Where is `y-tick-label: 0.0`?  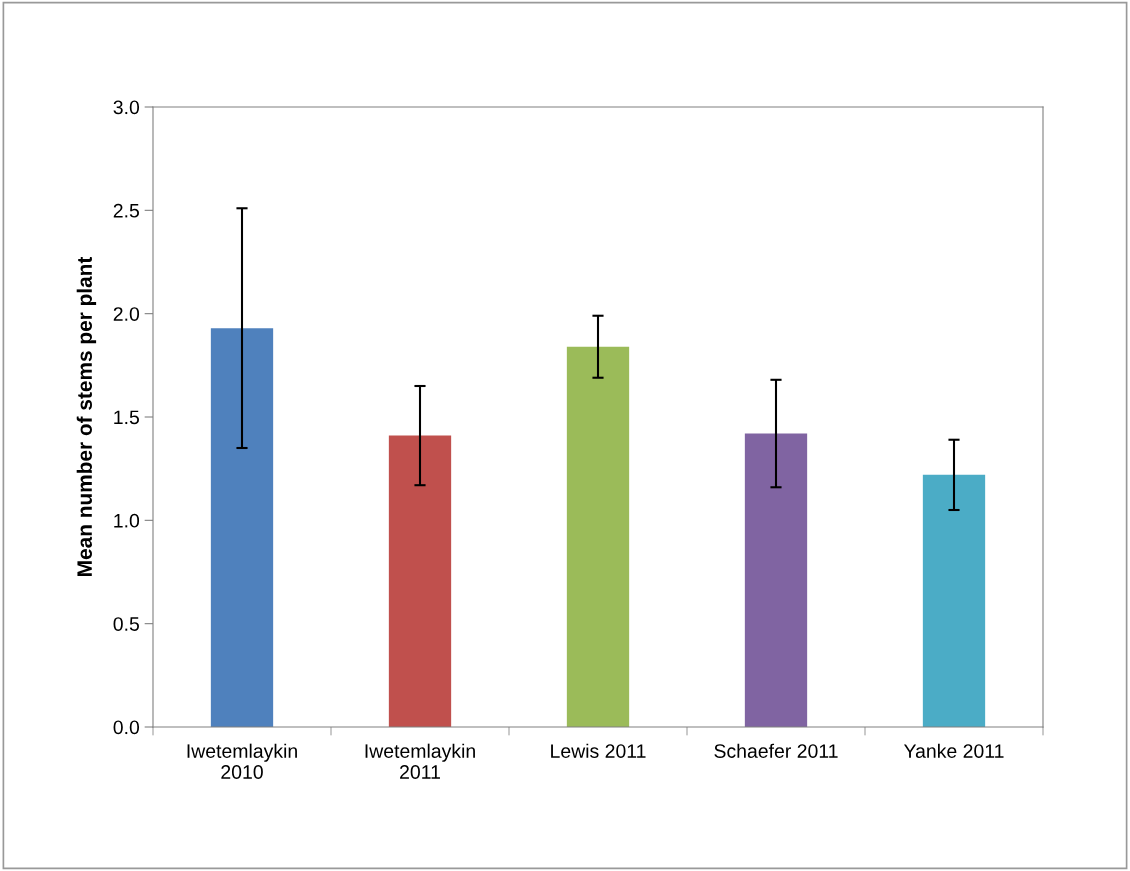 y-tick-label: 0.0 is located at coordinates (126, 727).